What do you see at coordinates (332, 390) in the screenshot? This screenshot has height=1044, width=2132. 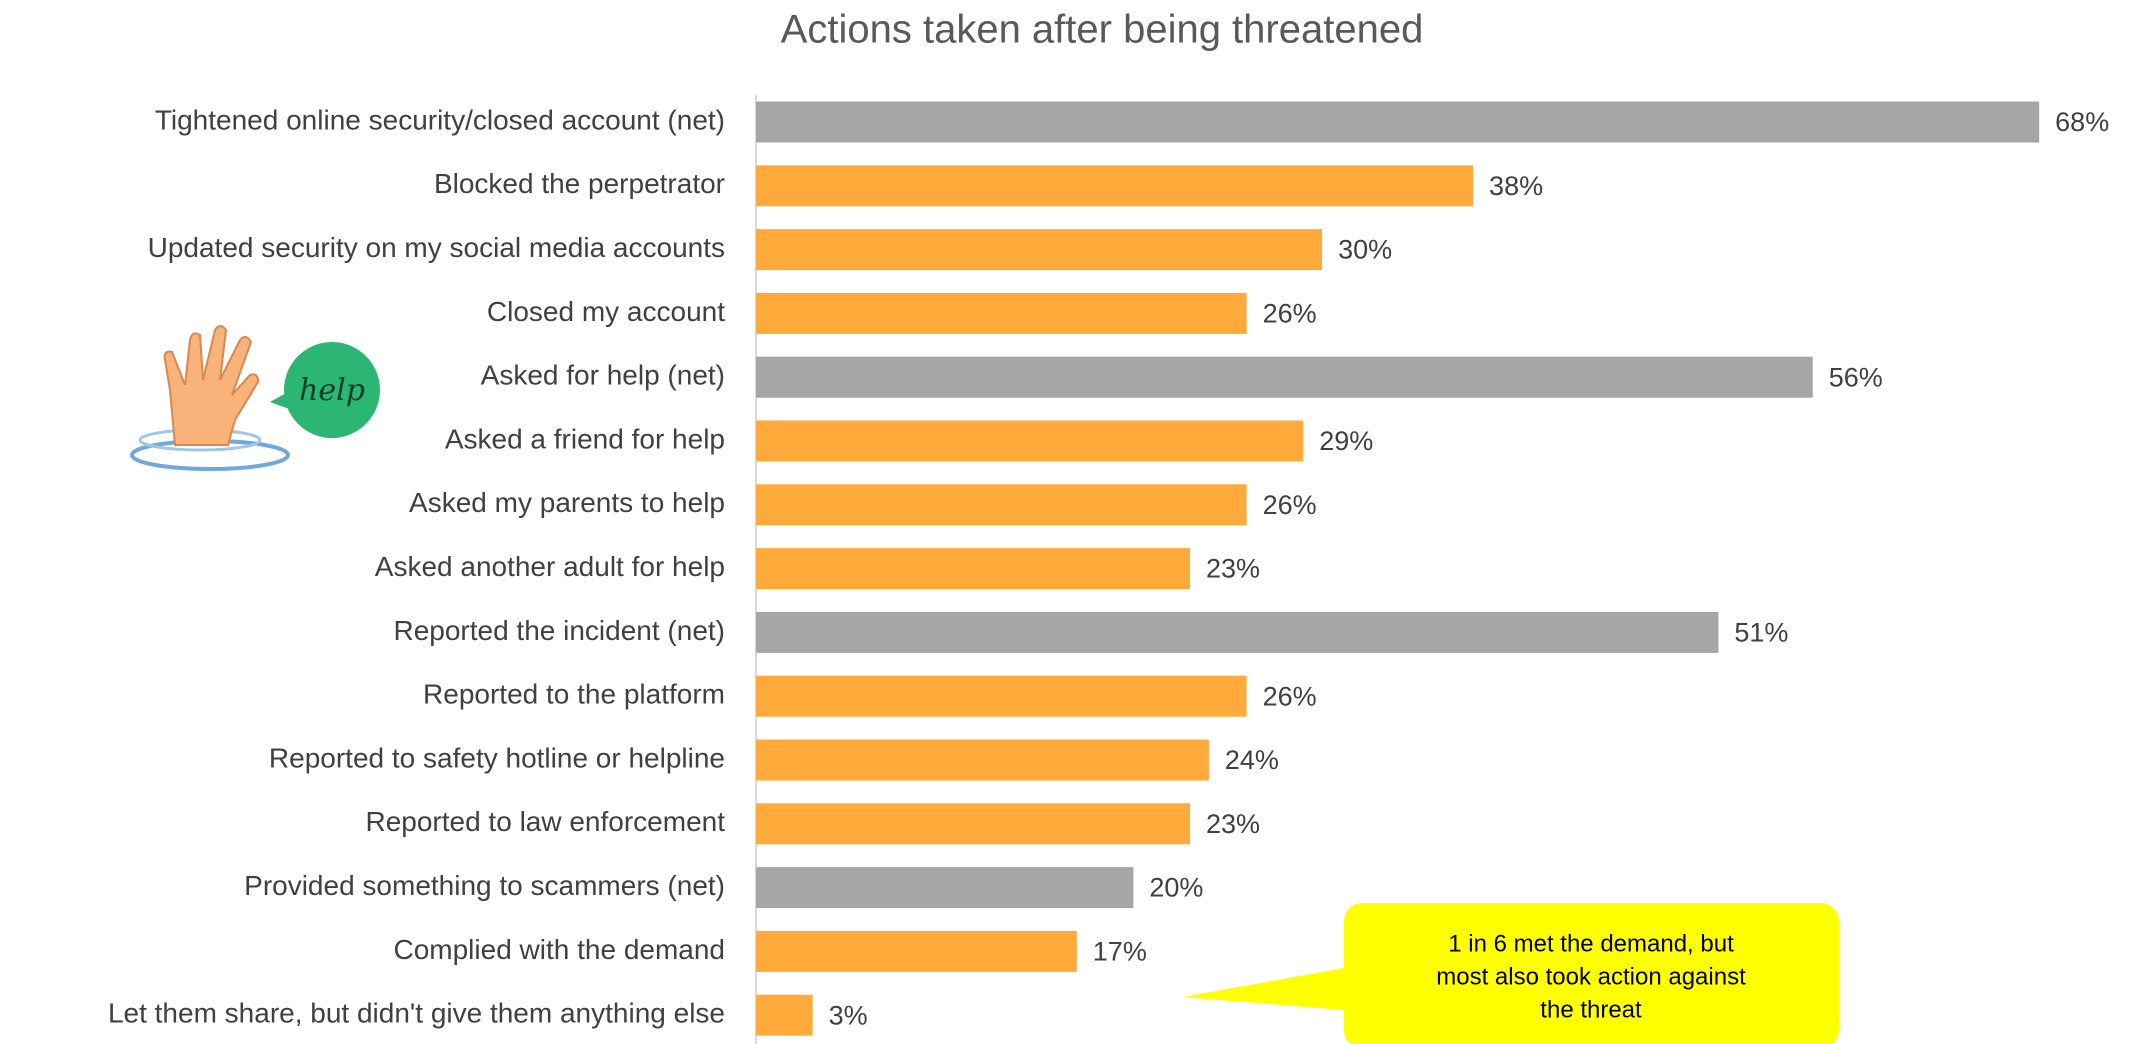 I see `icon-label: help` at bounding box center [332, 390].